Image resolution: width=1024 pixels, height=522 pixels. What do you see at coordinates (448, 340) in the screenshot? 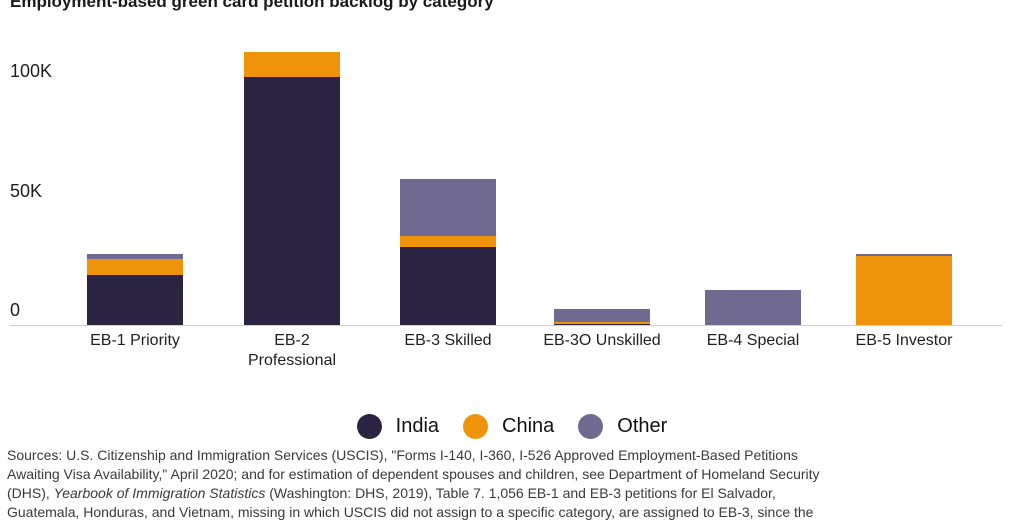
I see `x-axis-label-eb-3-skilled: EB-3 Skilled` at bounding box center [448, 340].